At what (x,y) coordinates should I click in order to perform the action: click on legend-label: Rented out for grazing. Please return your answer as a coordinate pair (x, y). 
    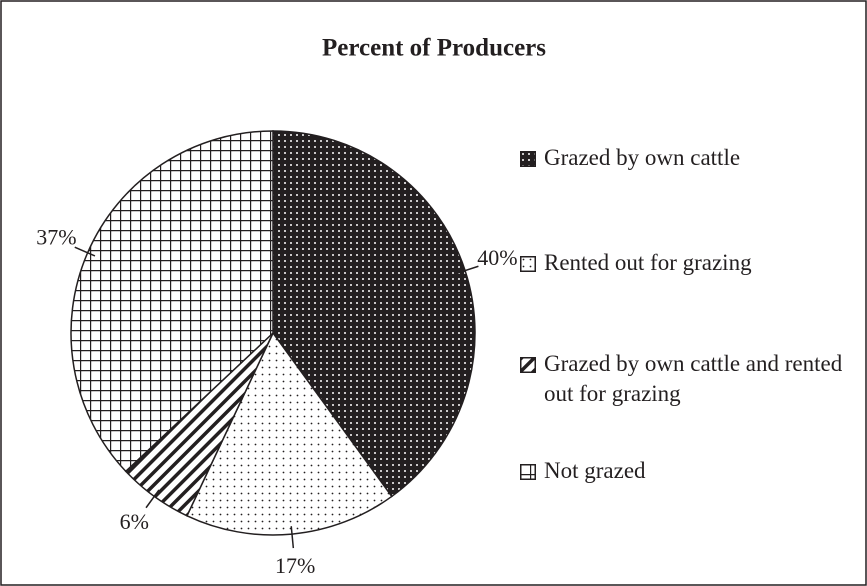
    Looking at the image, I should click on (648, 262).